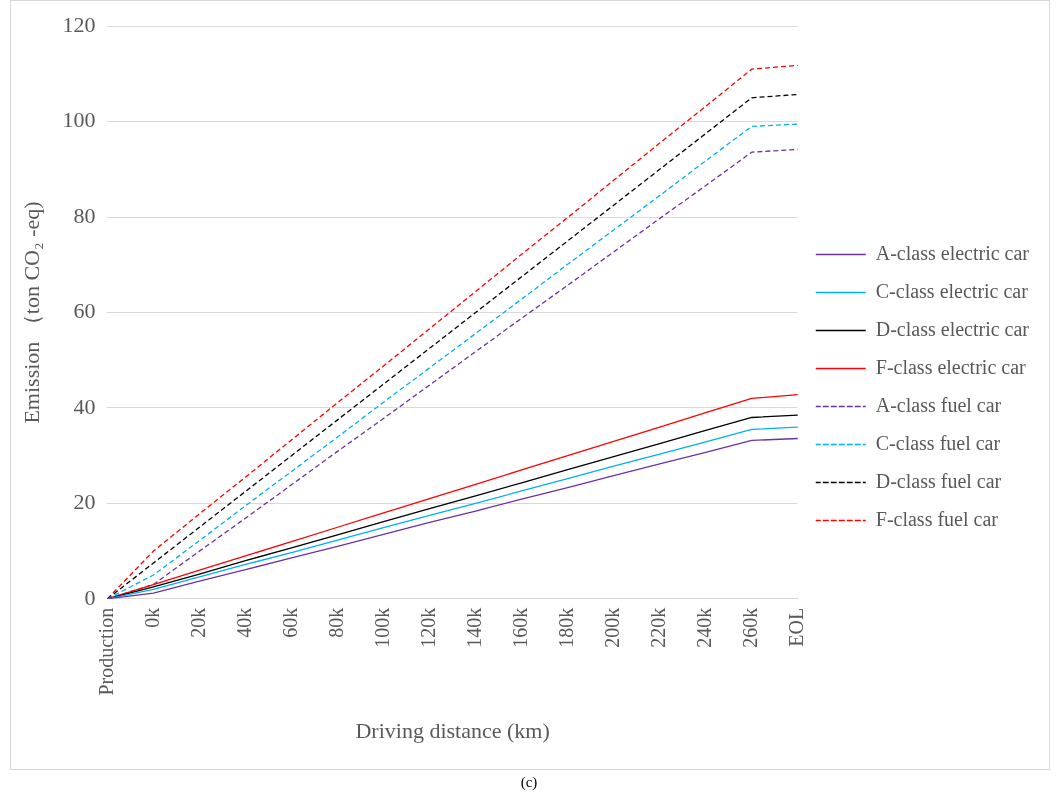 Image resolution: width=1058 pixels, height=801 pixels. What do you see at coordinates (84, 406) in the screenshot?
I see `y-tick-label: 40` at bounding box center [84, 406].